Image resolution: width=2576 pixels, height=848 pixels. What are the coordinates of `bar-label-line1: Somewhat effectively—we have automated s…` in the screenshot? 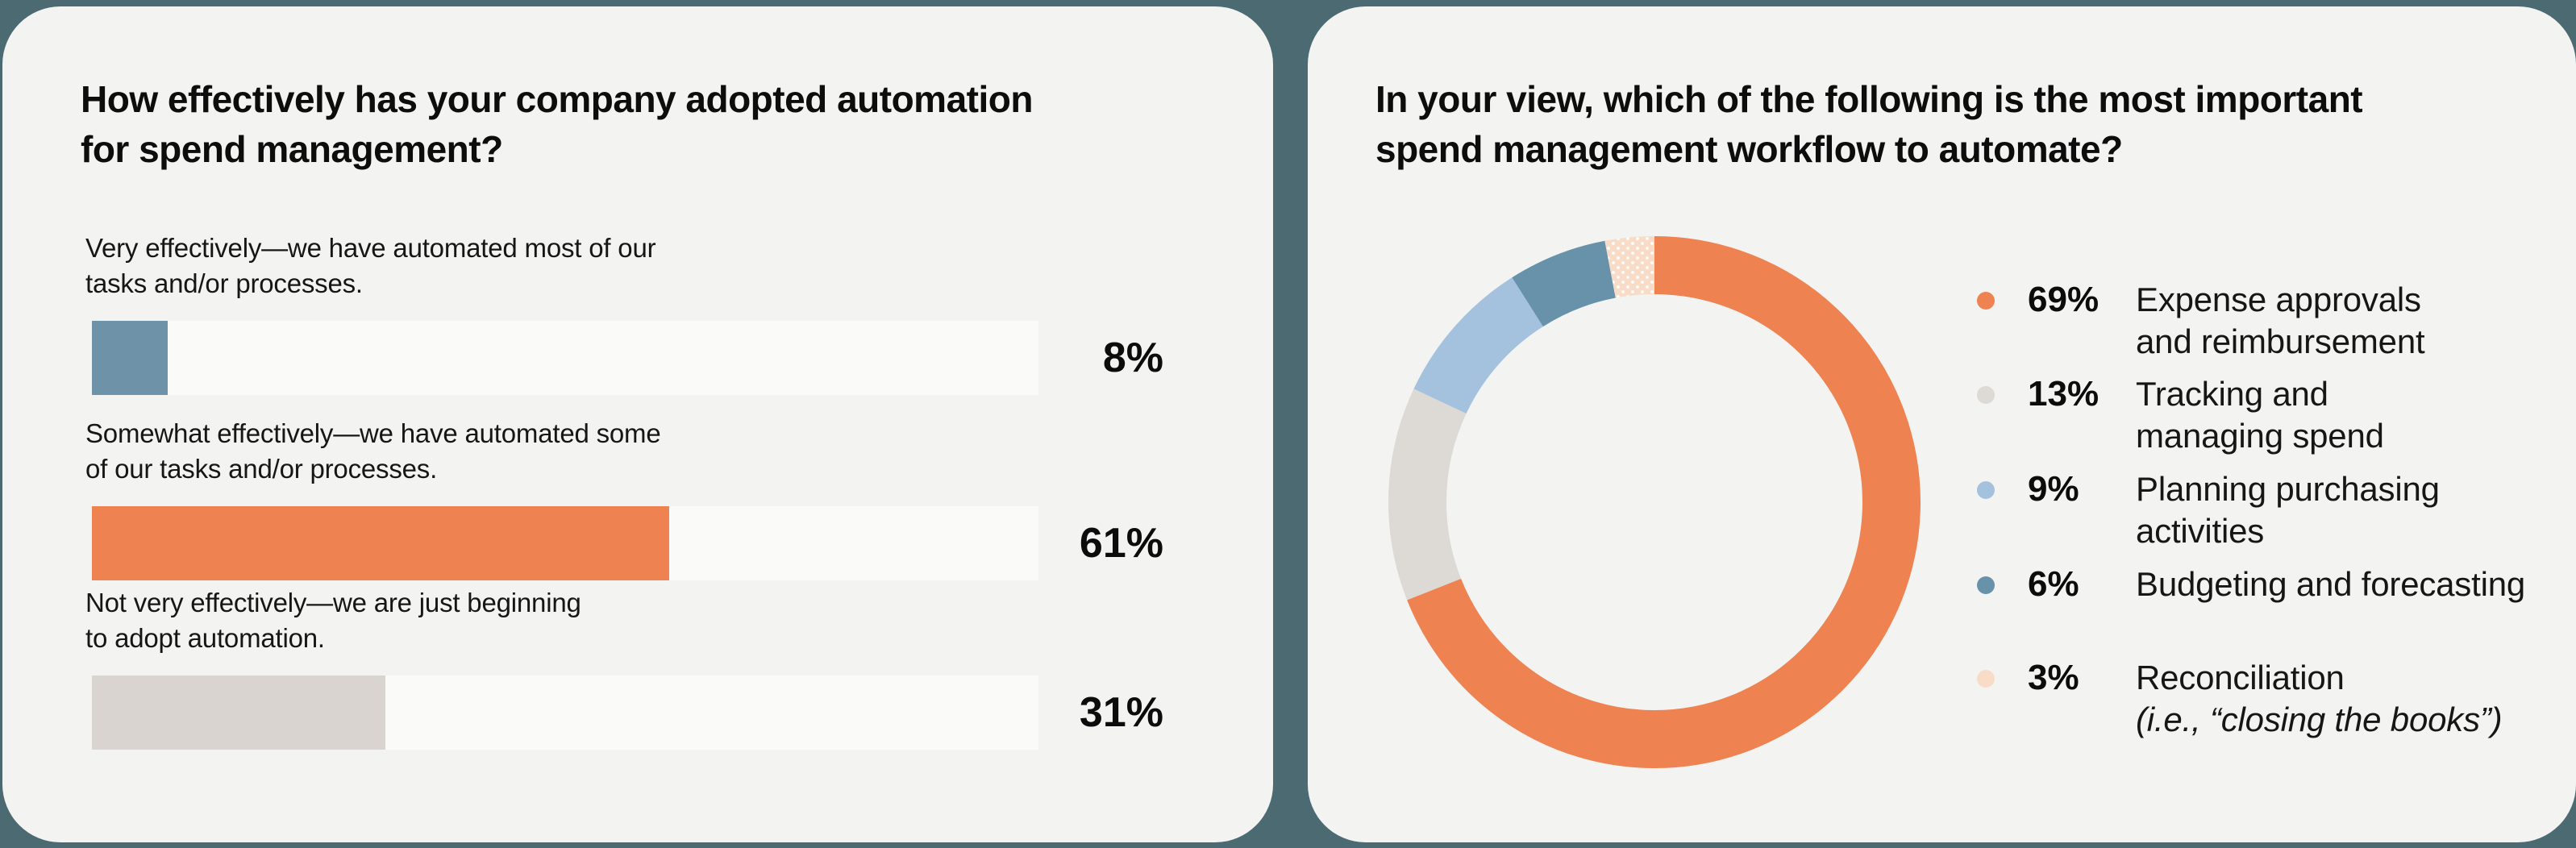 It's located at (373, 433).